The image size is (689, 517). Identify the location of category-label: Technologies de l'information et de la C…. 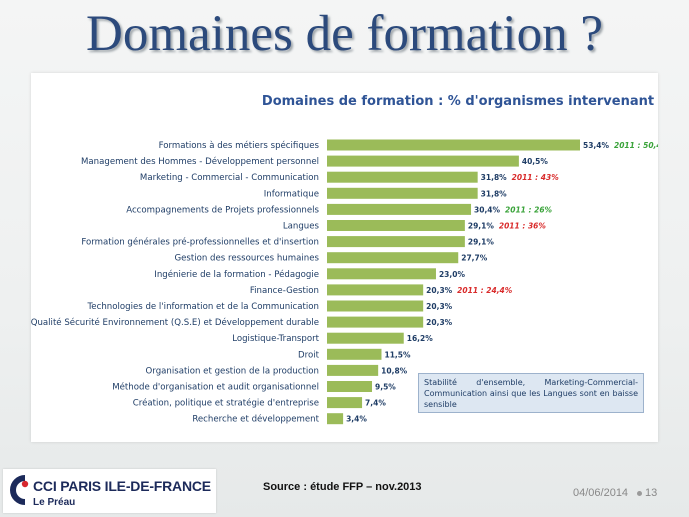
(203, 307).